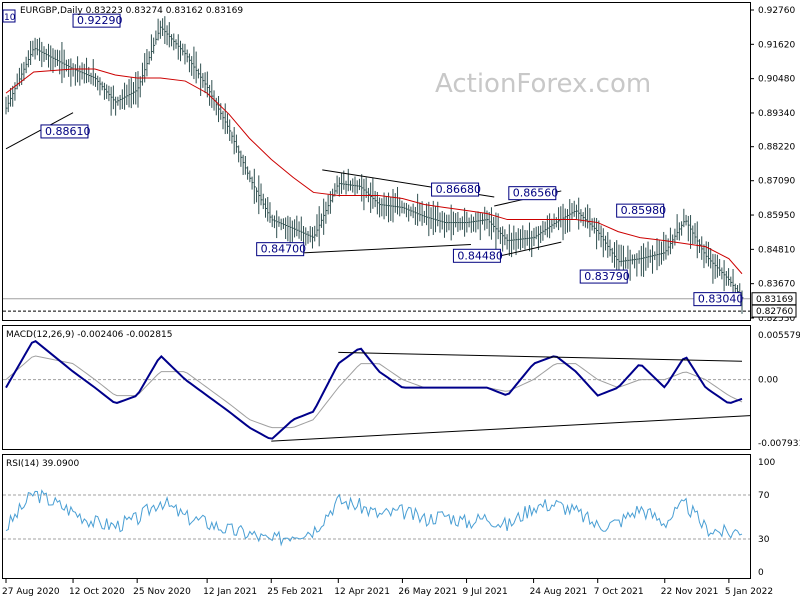 The width and height of the screenshot is (800, 600). What do you see at coordinates (459, 189) in the screenshot?
I see `annotation-label: 0.86680` at bounding box center [459, 189].